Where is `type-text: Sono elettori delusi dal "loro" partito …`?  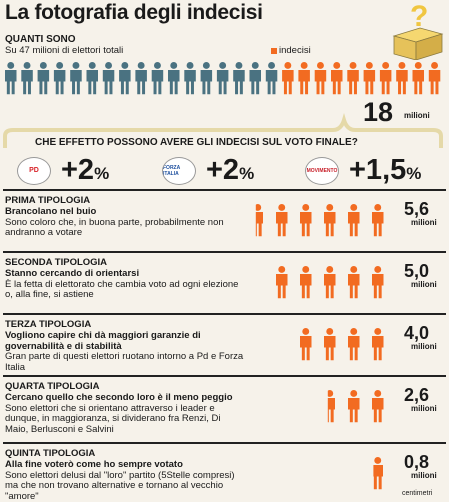
type-text: Sono elettori delusi dal "loro" partito … is located at coordinates (120, 485).